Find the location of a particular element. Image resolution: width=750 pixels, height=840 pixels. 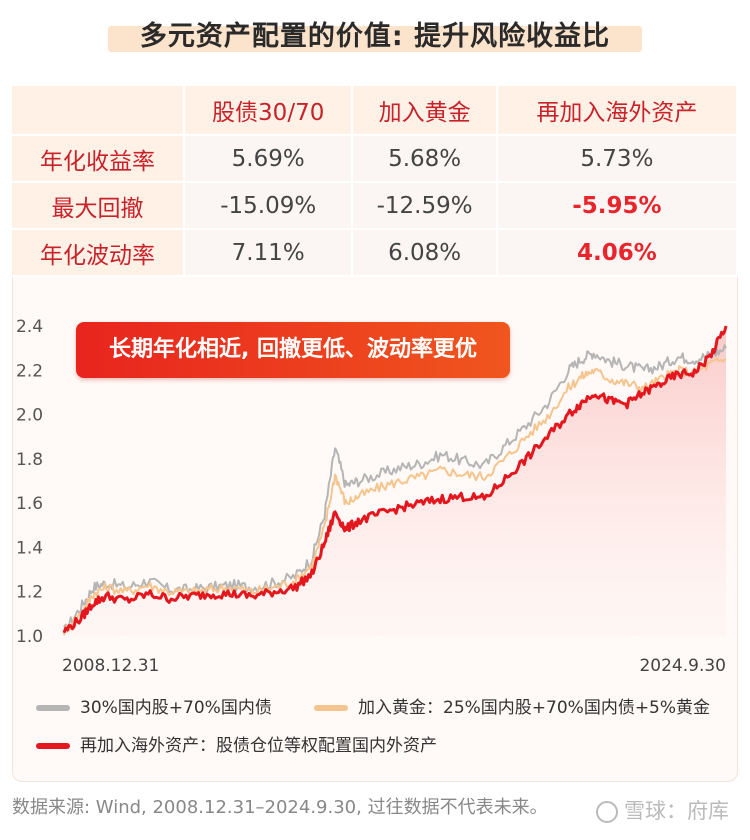

table-header-row: 股债30/70 加入黄金 再加入海外资产 is located at coordinates (375, 111).